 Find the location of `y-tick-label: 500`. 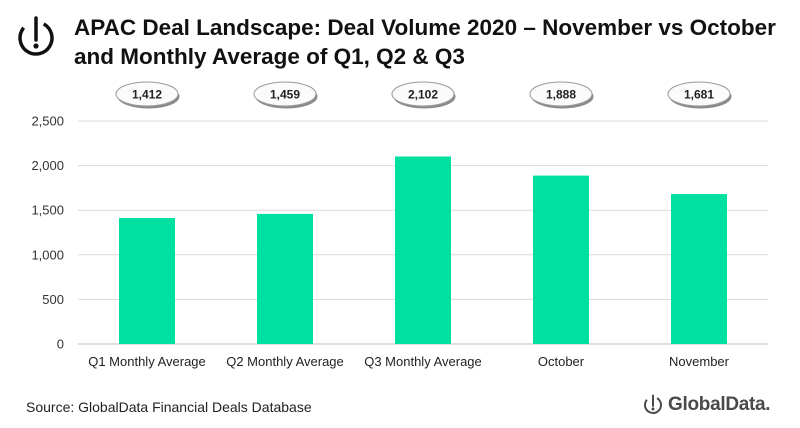

y-tick-label: 500 is located at coordinates (53, 299).